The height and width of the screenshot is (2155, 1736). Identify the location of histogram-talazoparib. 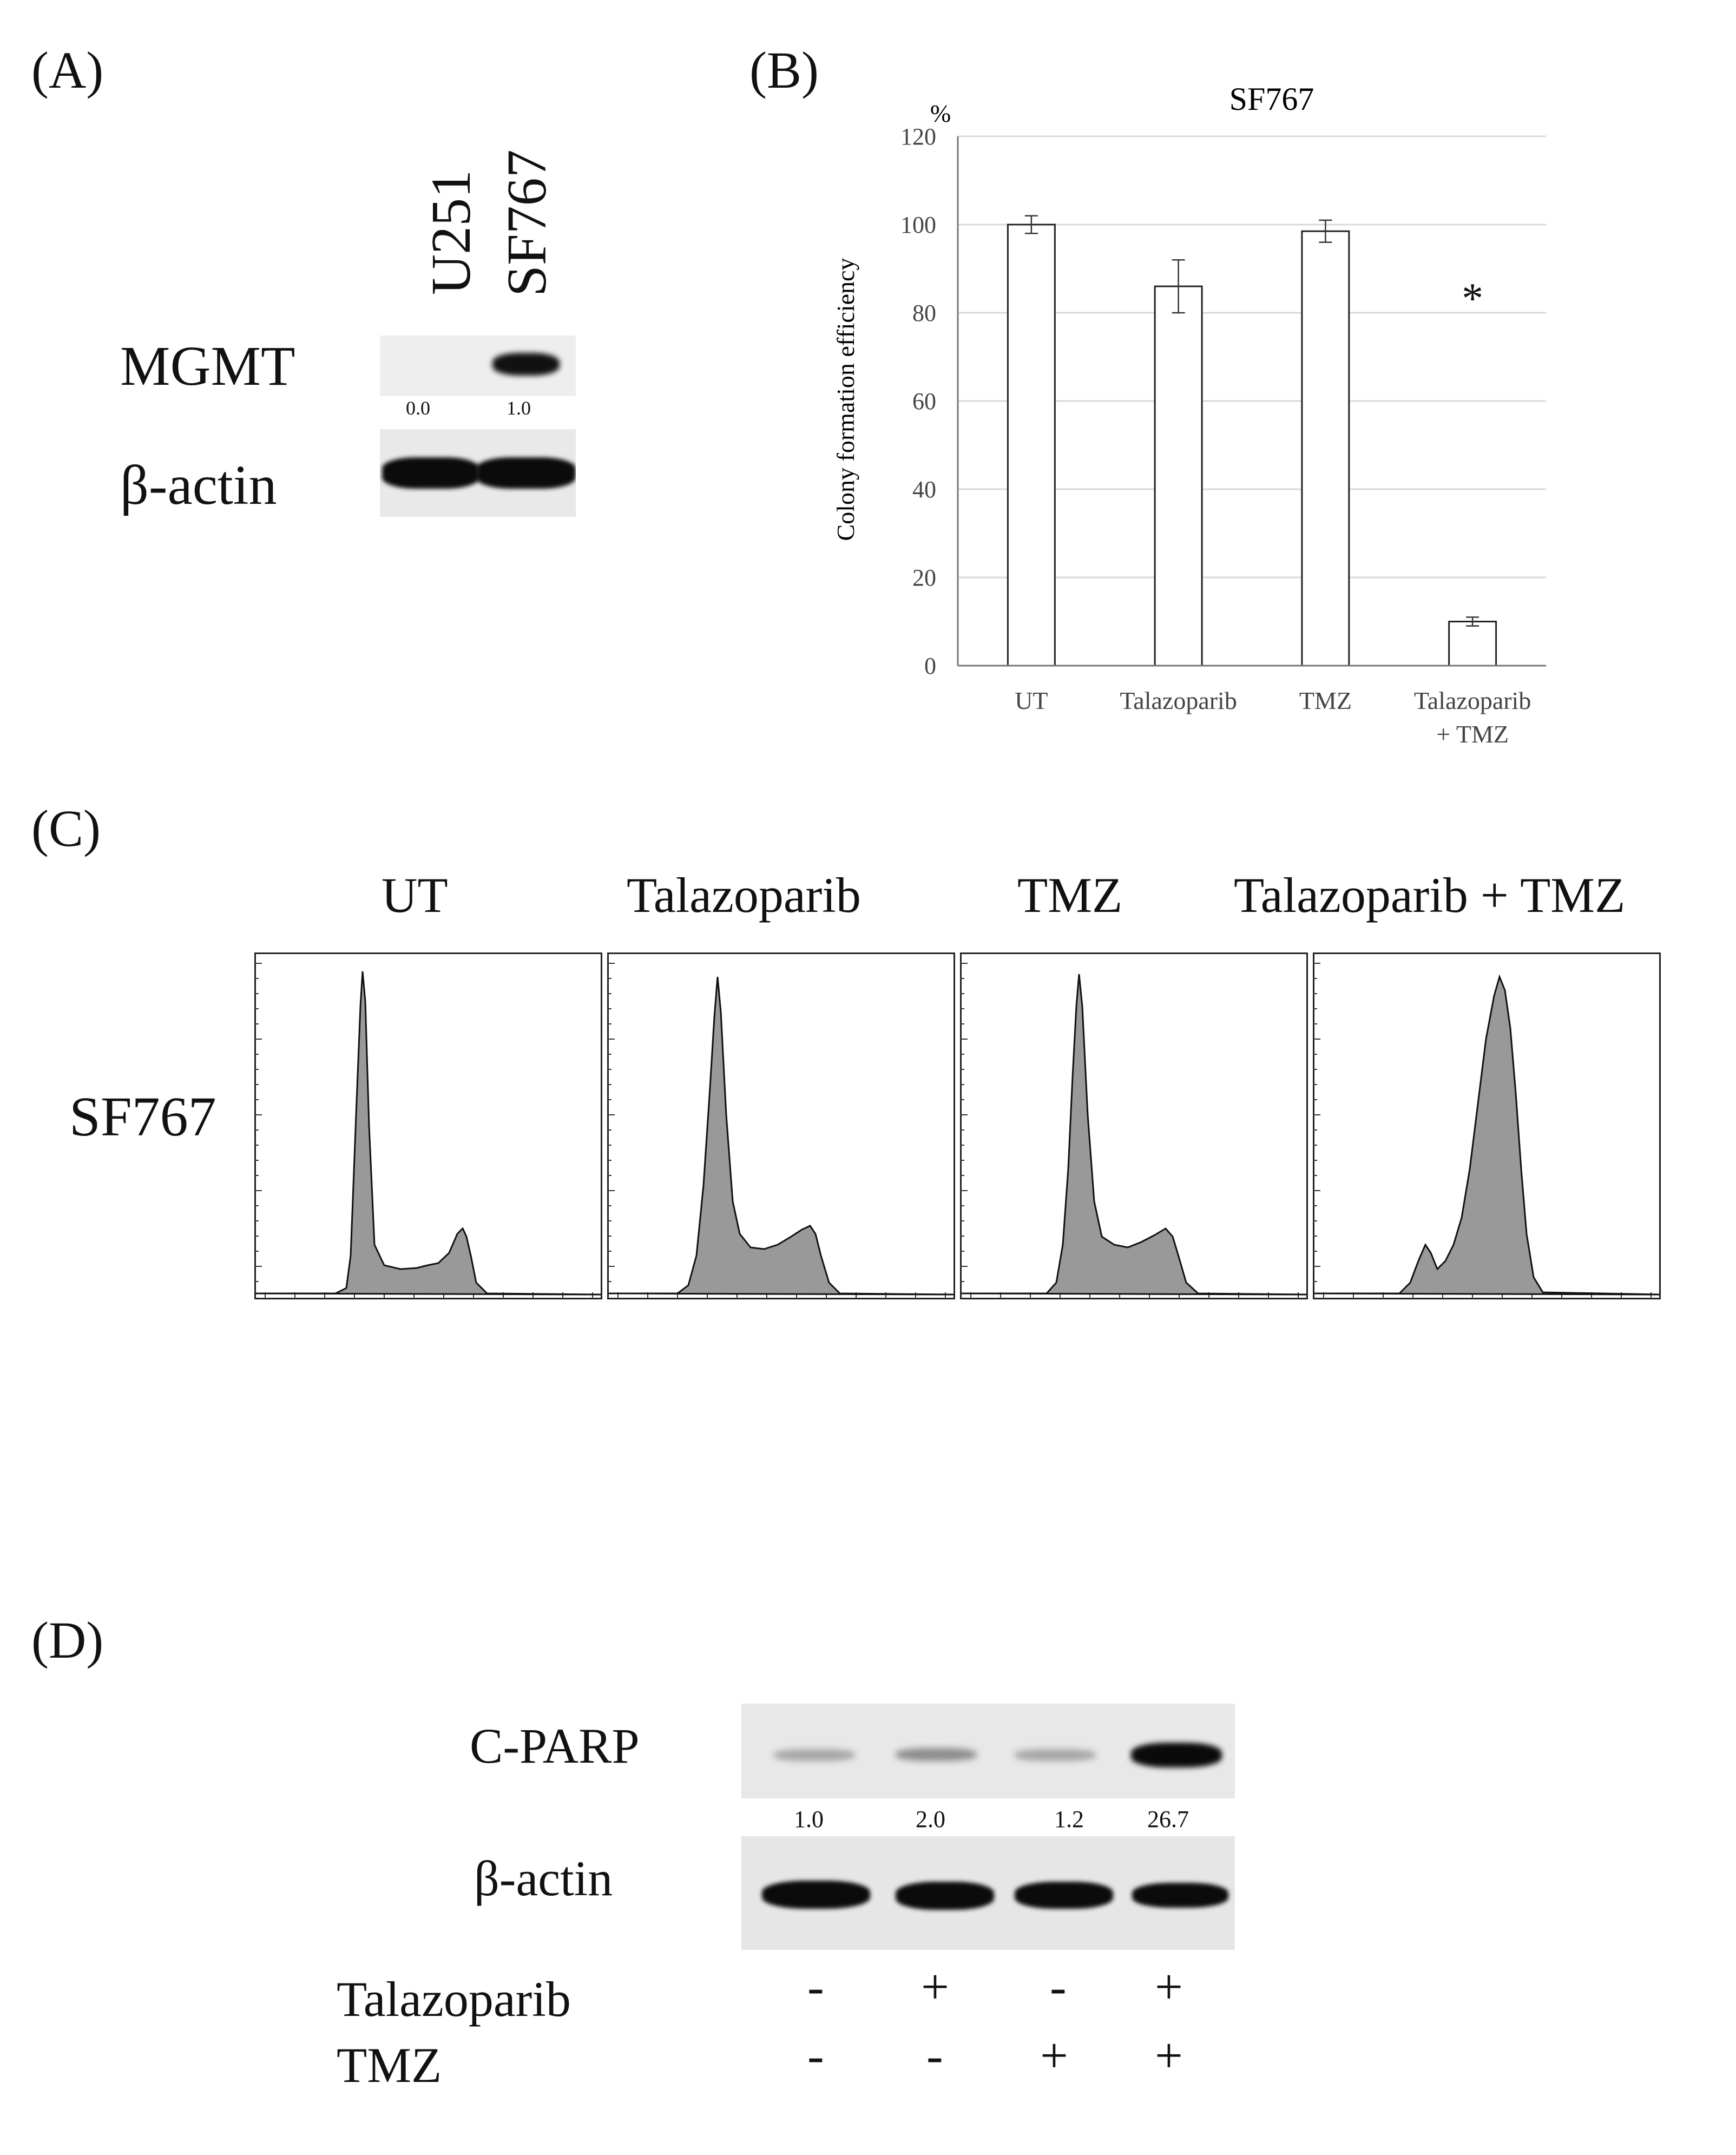
(781, 1126).